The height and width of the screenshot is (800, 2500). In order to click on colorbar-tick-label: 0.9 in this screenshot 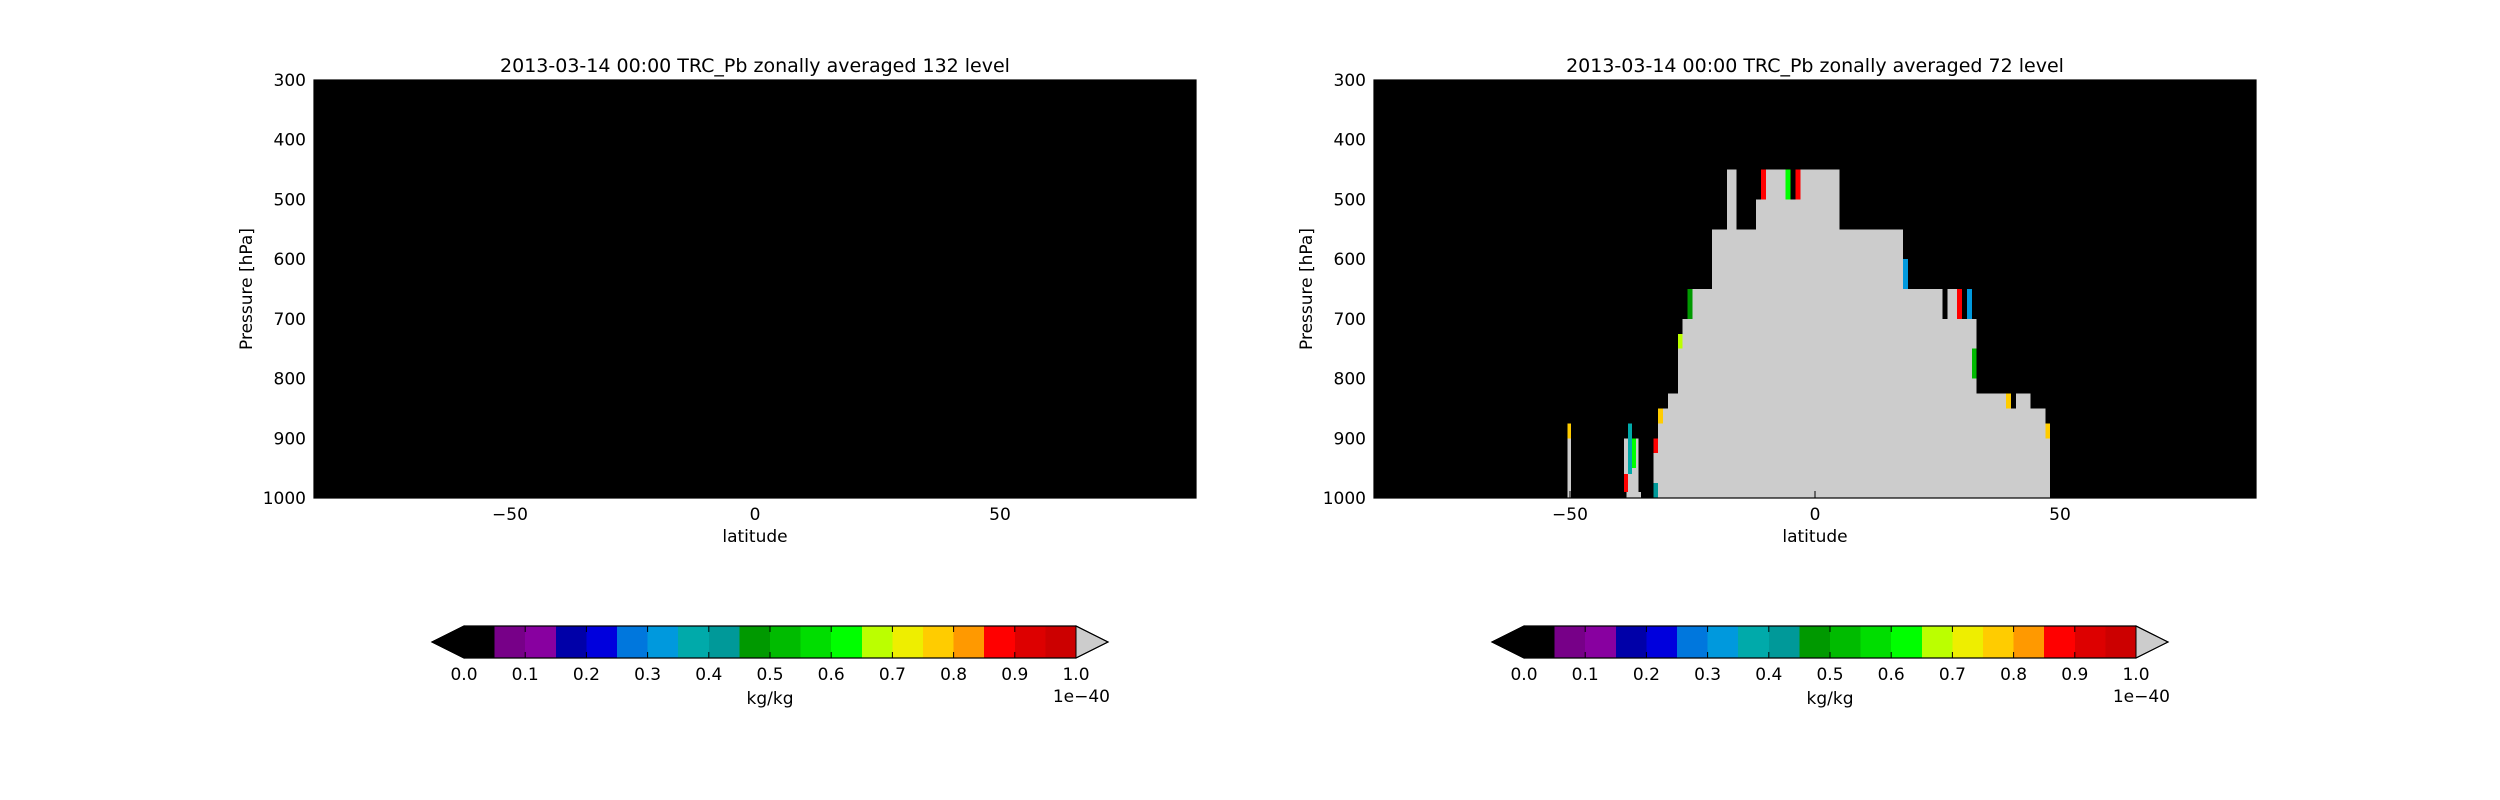, I will do `click(2074, 675)`.